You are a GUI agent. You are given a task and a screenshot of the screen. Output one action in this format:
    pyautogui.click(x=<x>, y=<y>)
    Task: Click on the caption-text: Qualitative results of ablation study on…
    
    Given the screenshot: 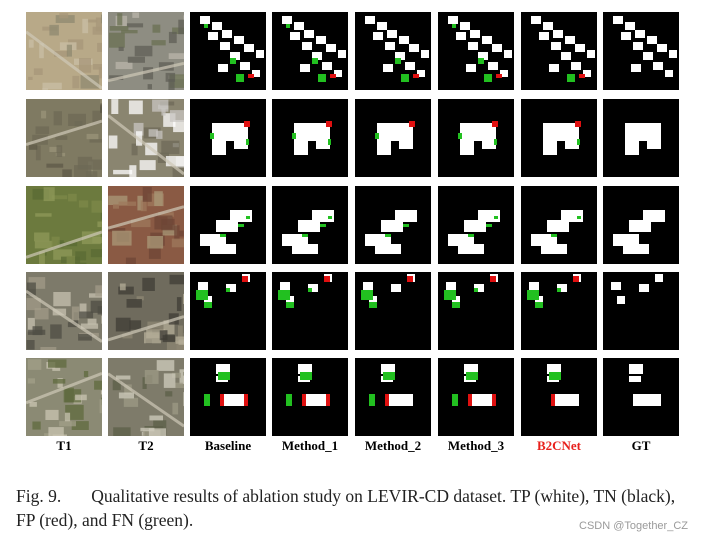 What is the action you would take?
    pyautogui.click(x=346, y=508)
    